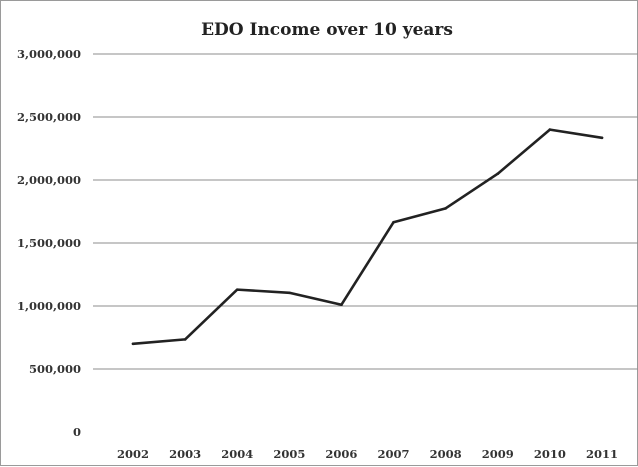 This screenshot has height=467, width=638. I want to click on x-tick-label: 2006, so click(341, 454).